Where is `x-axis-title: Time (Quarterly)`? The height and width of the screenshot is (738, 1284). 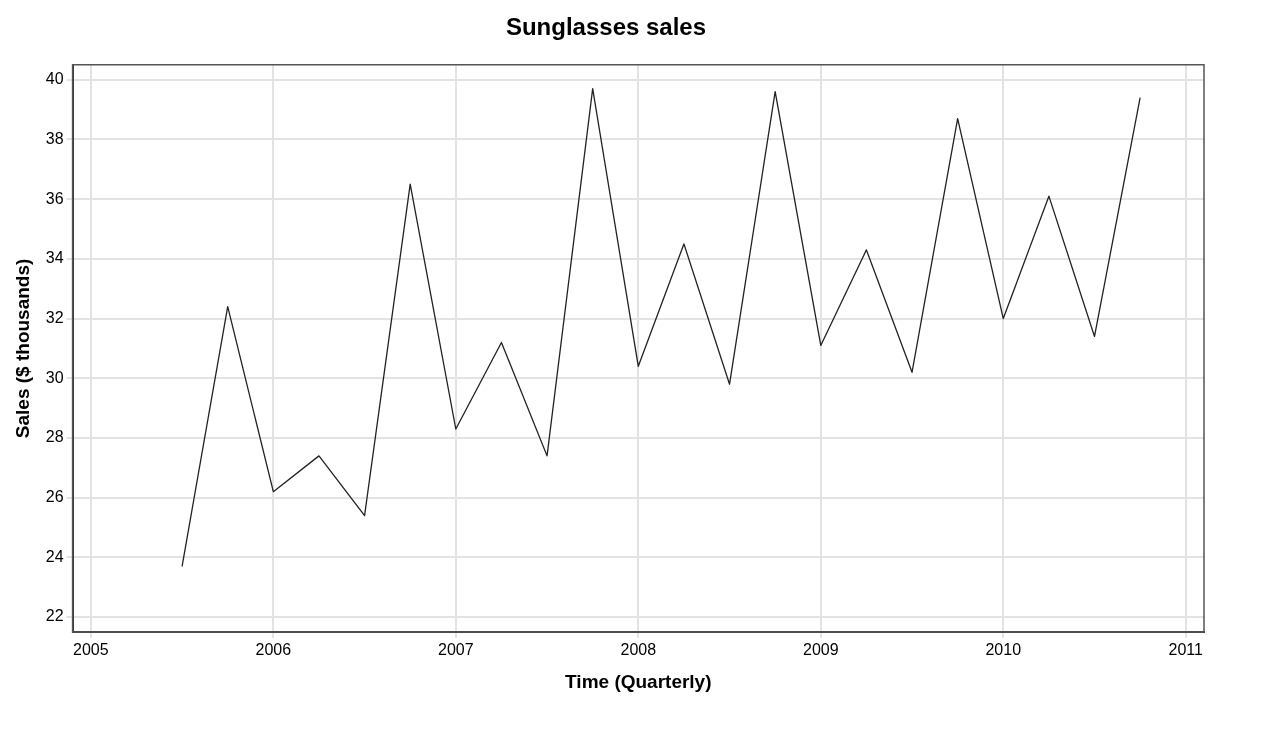
x-axis-title: Time (Quarterly) is located at coordinates (638, 681).